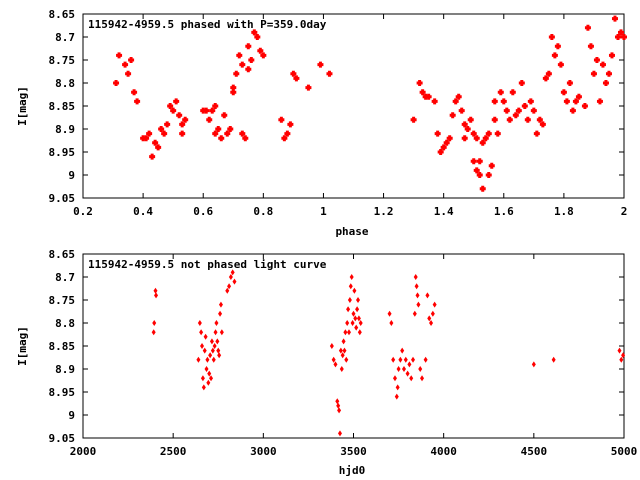  Describe the element at coordinates (65, 323) in the screenshot. I see `y-tick-label: 8.8` at that location.